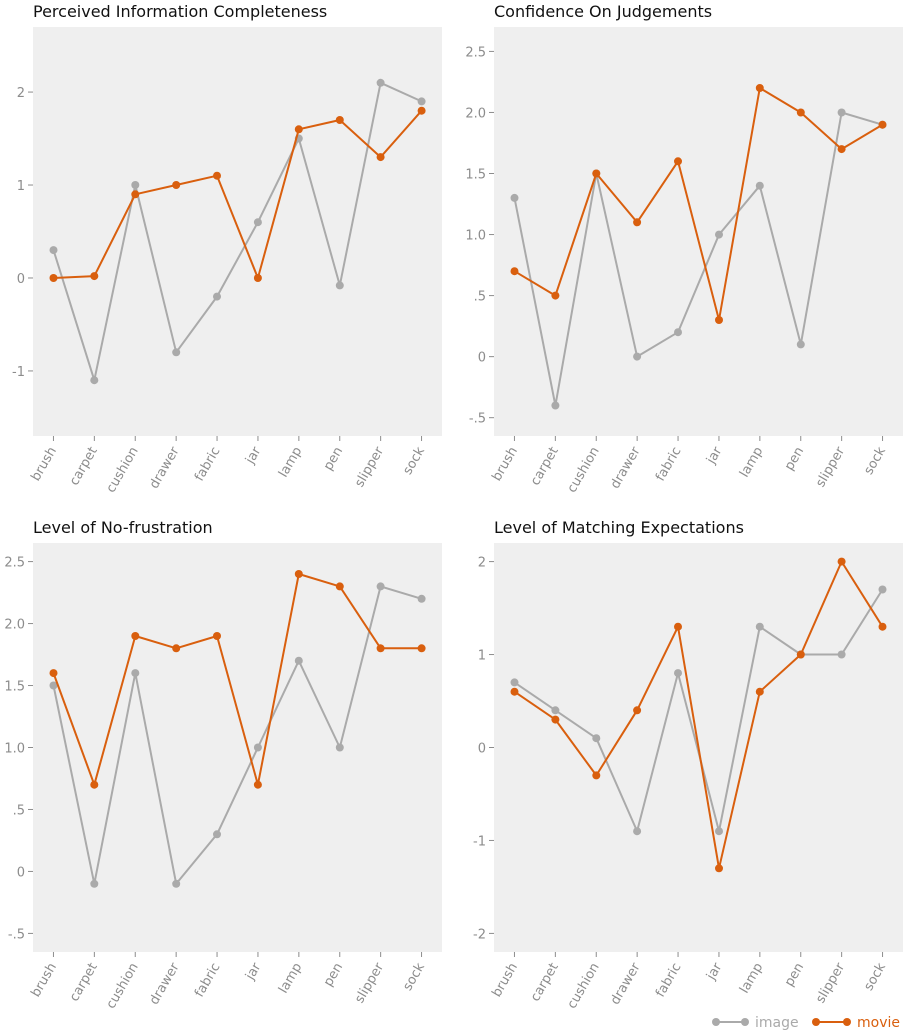 This screenshot has height=1032, width=904. What do you see at coordinates (482, 563) in the screenshot?
I see `y-tick-label: 2` at bounding box center [482, 563].